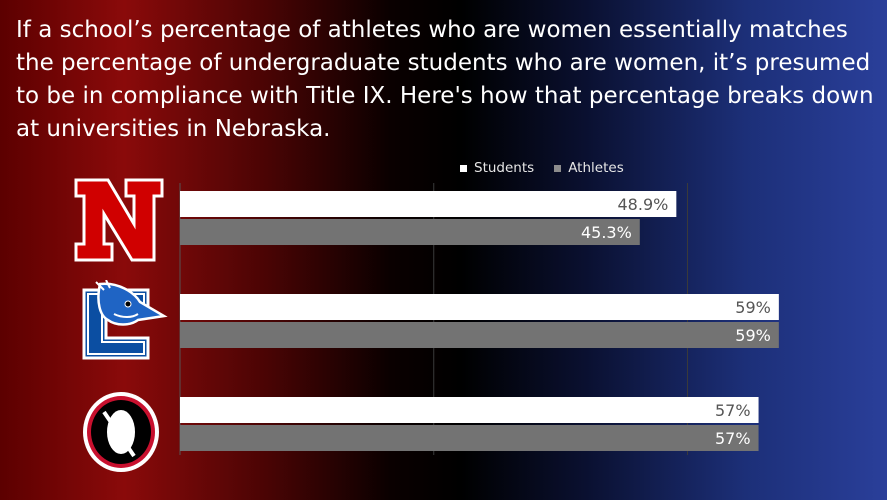  I want to click on bar-athletes-nebraska, so click(410, 232).